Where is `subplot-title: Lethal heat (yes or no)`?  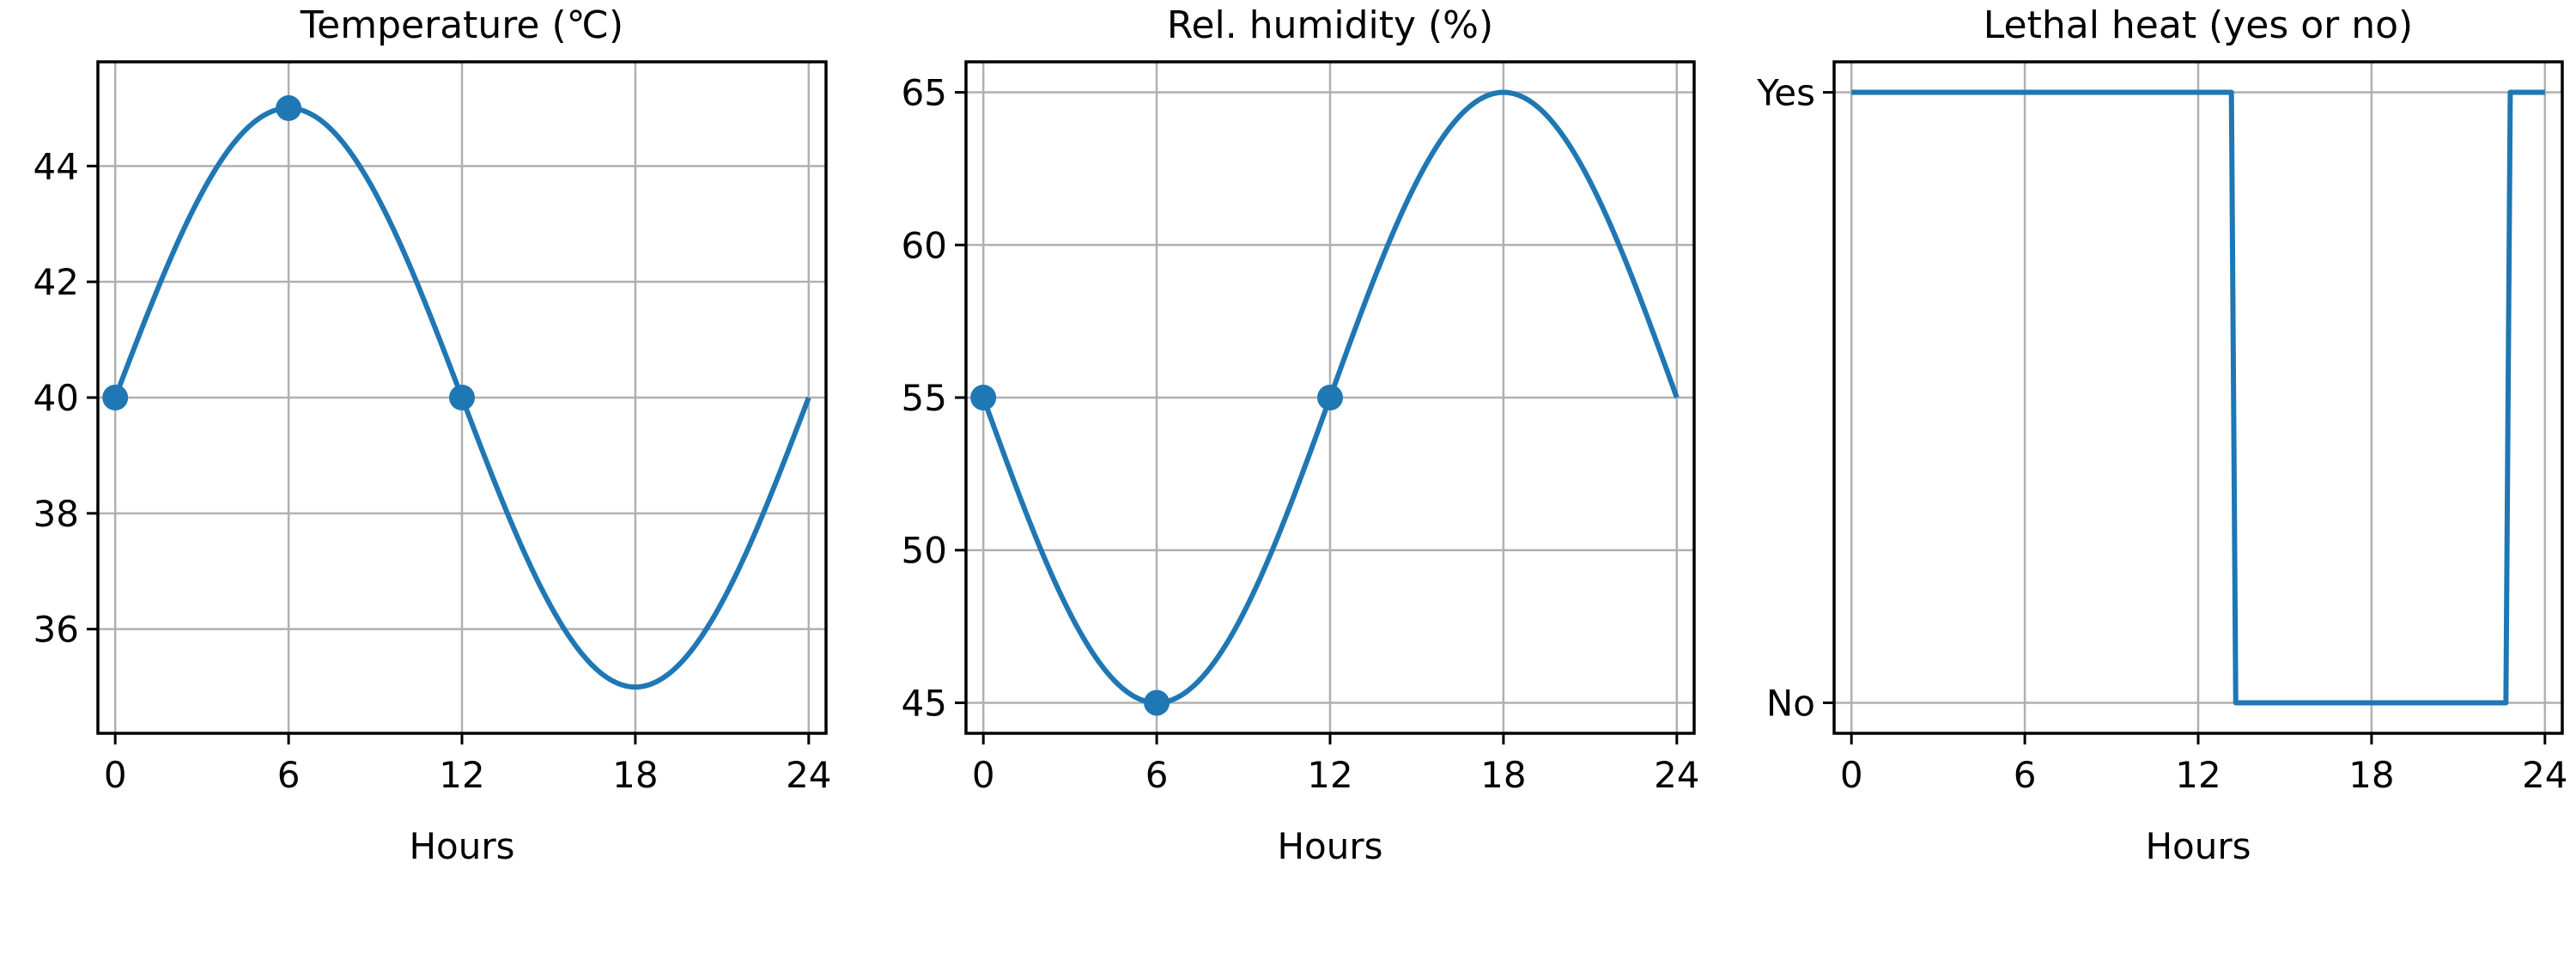
subplot-title: Lethal heat (yes or no) is located at coordinates (2199, 25).